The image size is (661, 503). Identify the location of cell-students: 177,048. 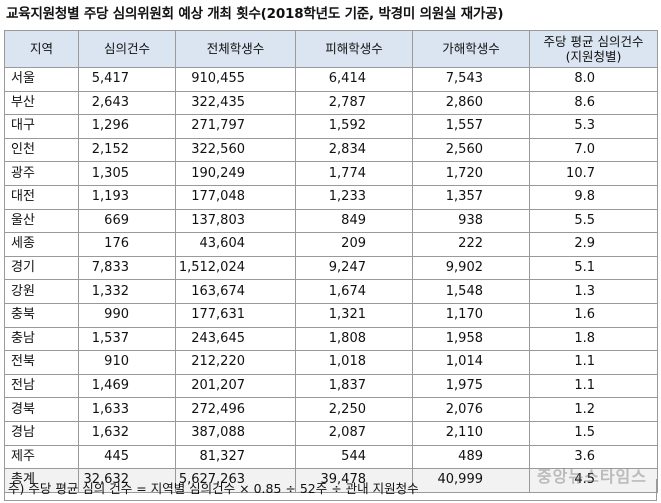
(235, 197).